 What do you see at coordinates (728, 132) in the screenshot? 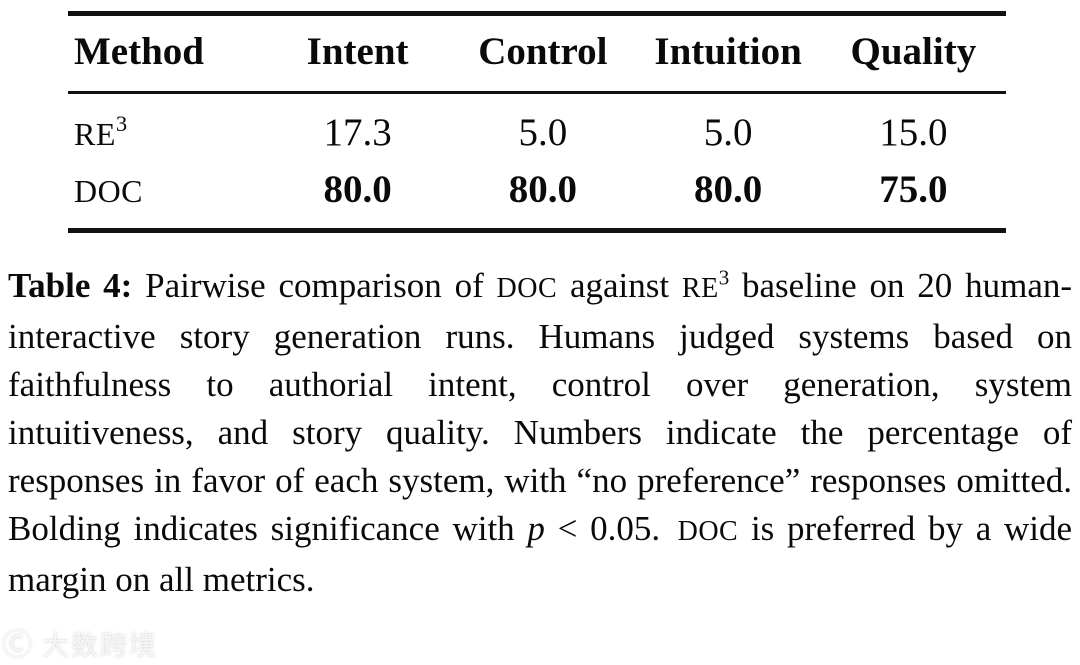
I see `cell-re3-intuition: 5.0` at bounding box center [728, 132].